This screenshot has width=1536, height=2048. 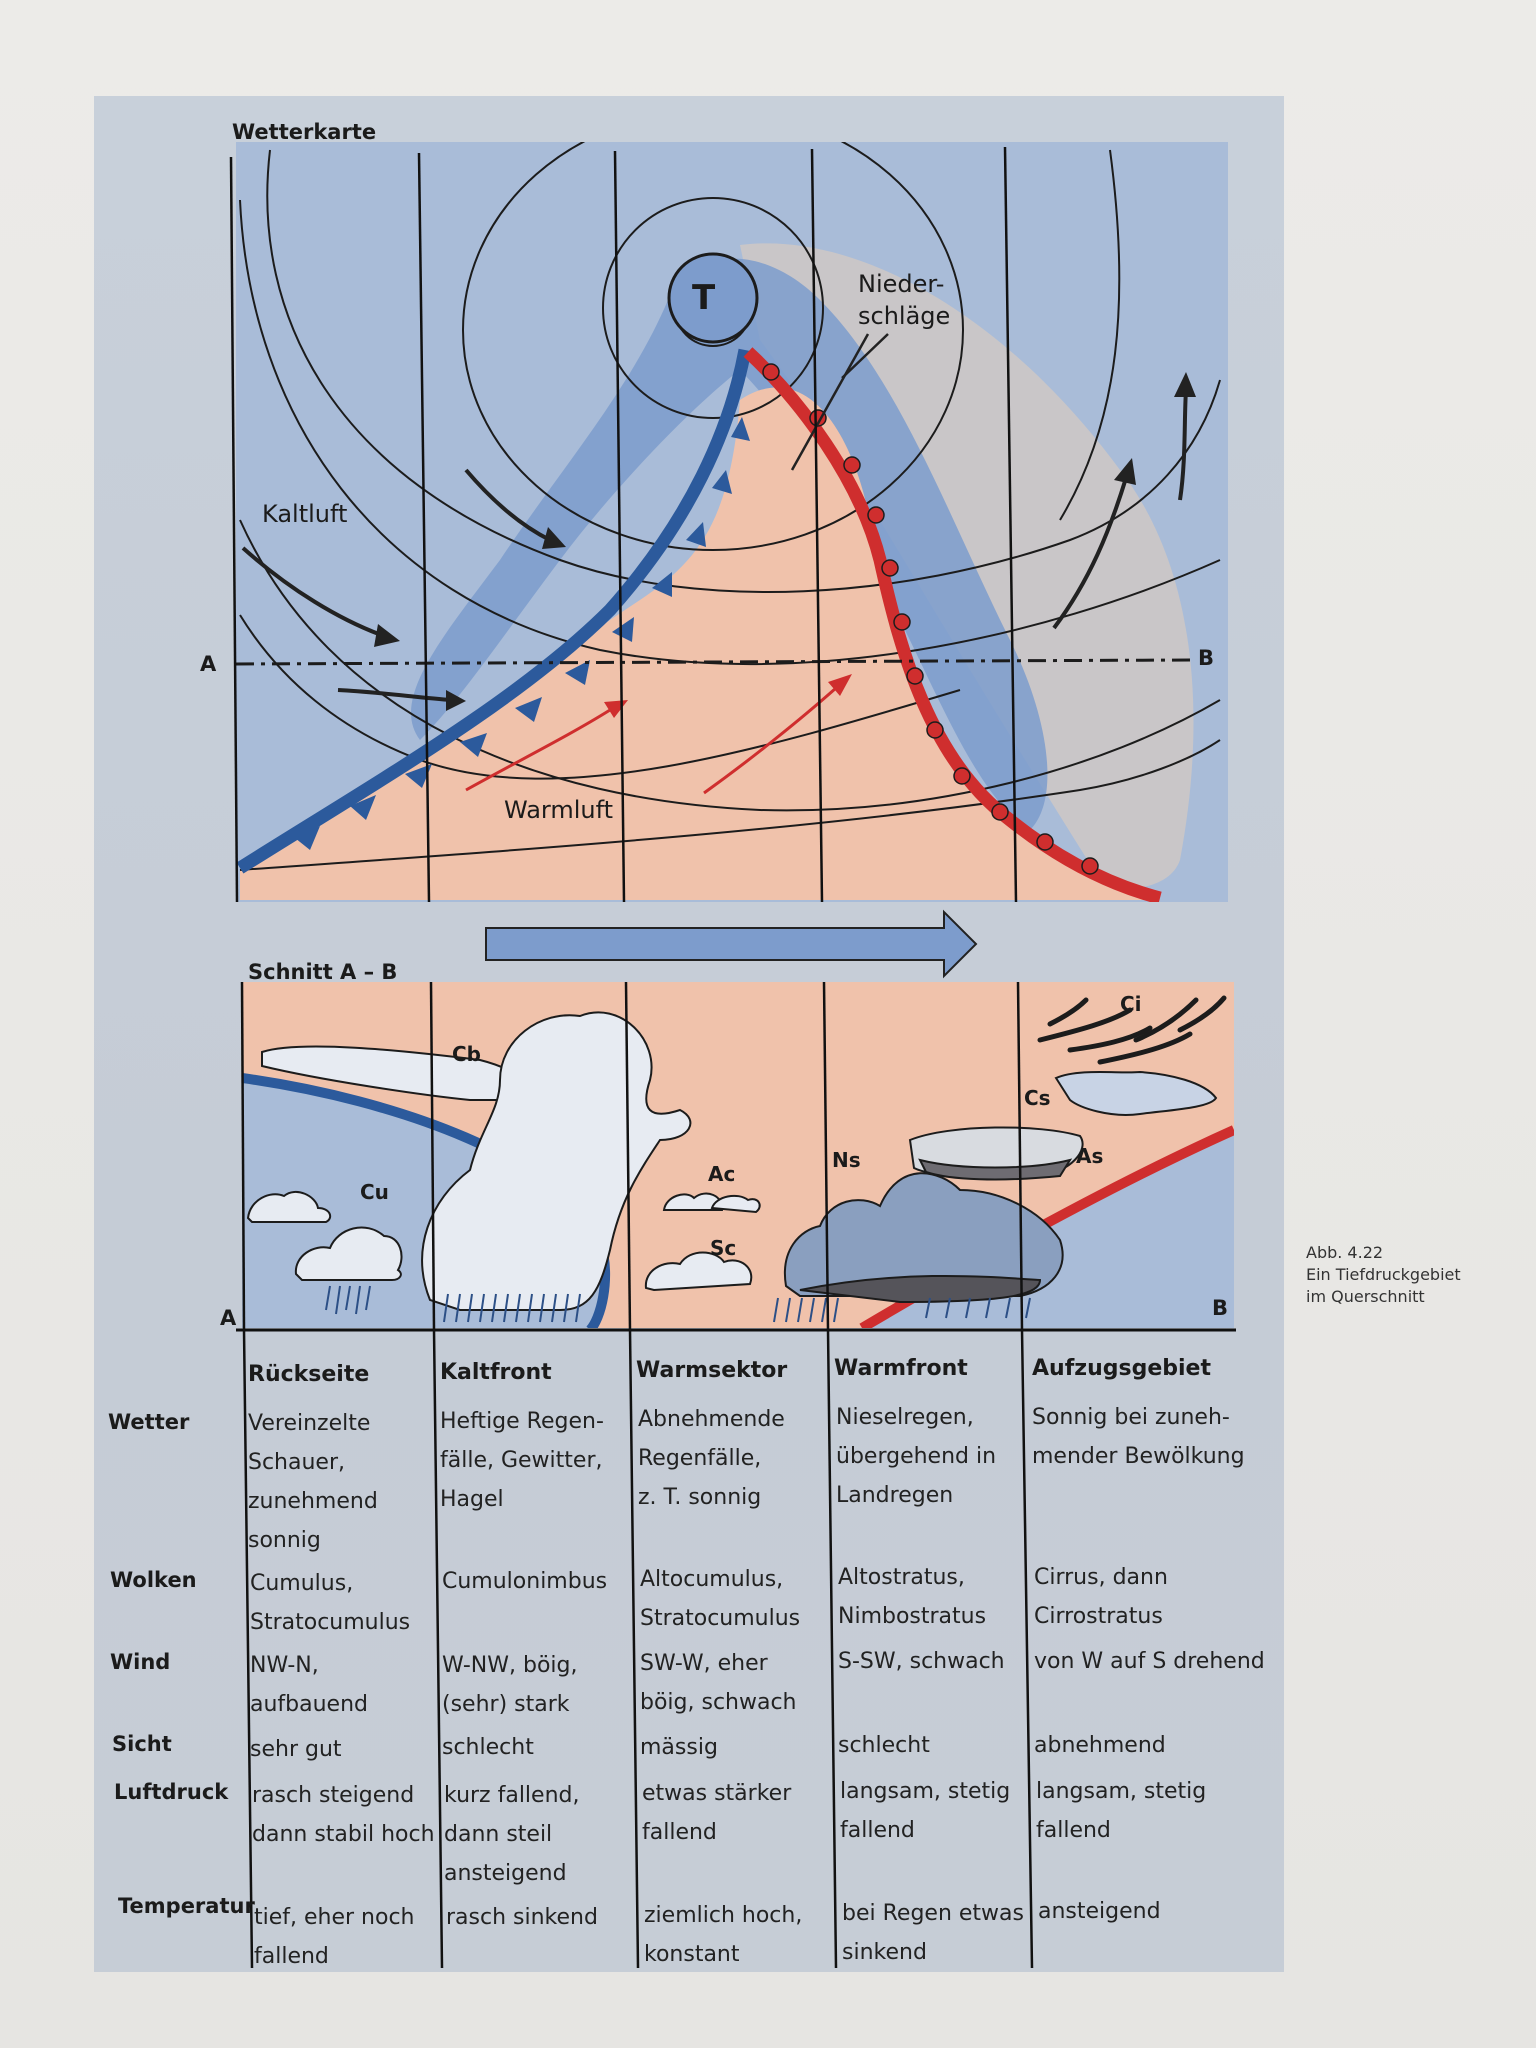 What do you see at coordinates (912, 1597) in the screenshot?
I see `cell-wolken-warmfront: Altostratus, Nimbostratus` at bounding box center [912, 1597].